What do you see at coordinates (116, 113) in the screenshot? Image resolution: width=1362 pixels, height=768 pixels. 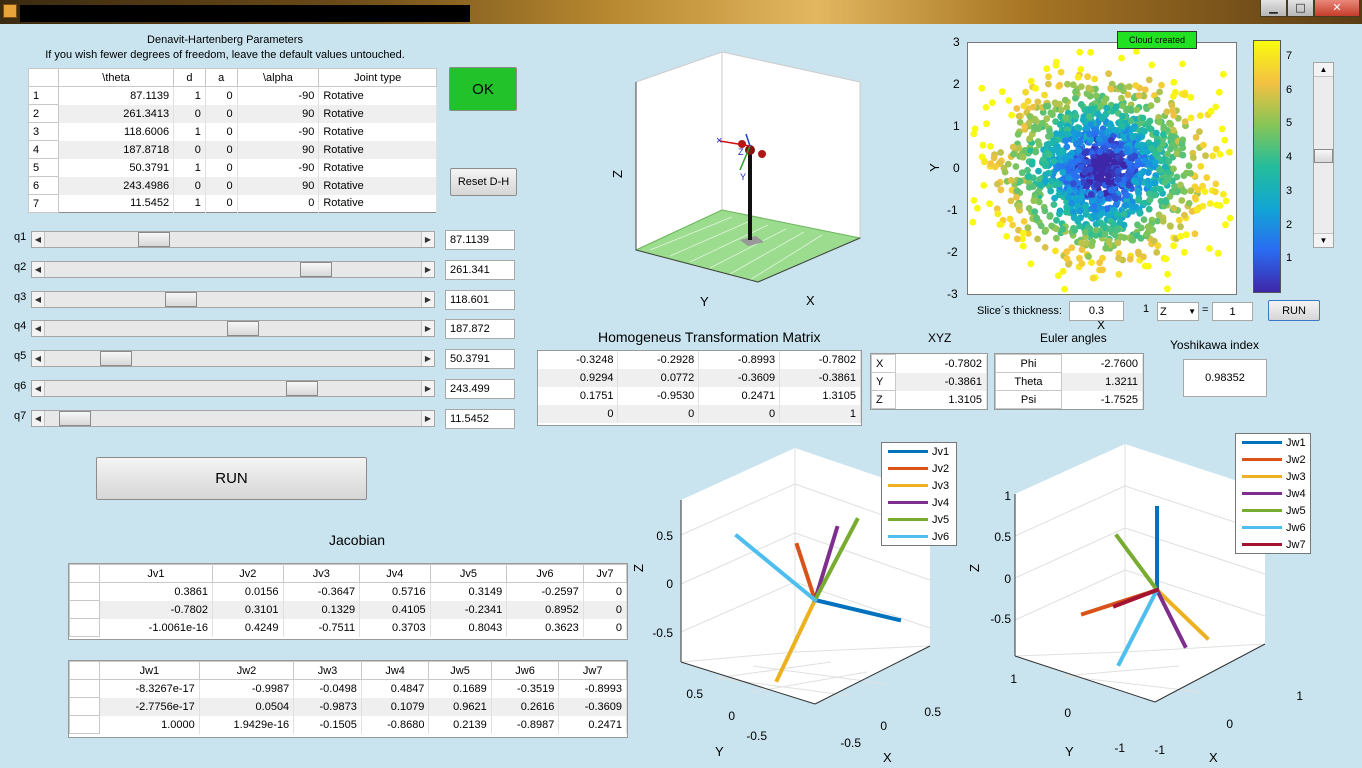 I see `dh-cell: 261.3413` at bounding box center [116, 113].